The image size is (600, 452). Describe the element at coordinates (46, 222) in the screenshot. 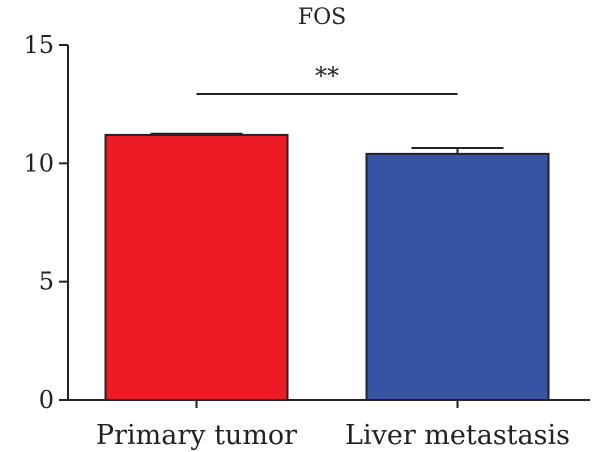

I see `y-axis: 0 5 10 15` at that location.